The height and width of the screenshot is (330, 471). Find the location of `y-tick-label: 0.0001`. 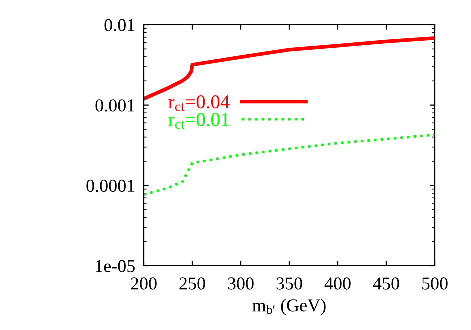

y-tick-label: 0.0001 is located at coordinates (110, 186).